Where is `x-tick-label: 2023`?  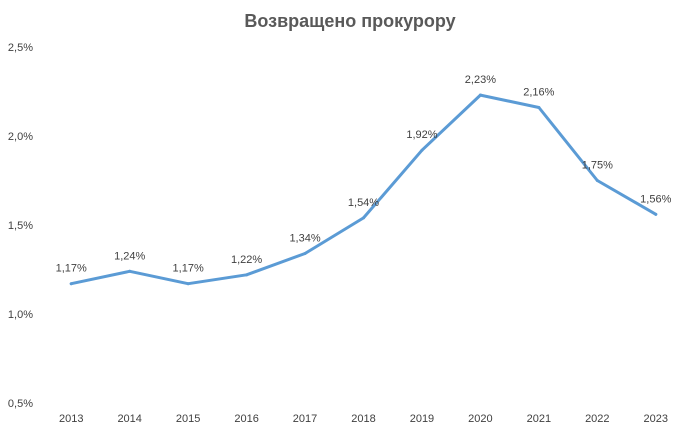 x-tick-label: 2023 is located at coordinates (656, 419).